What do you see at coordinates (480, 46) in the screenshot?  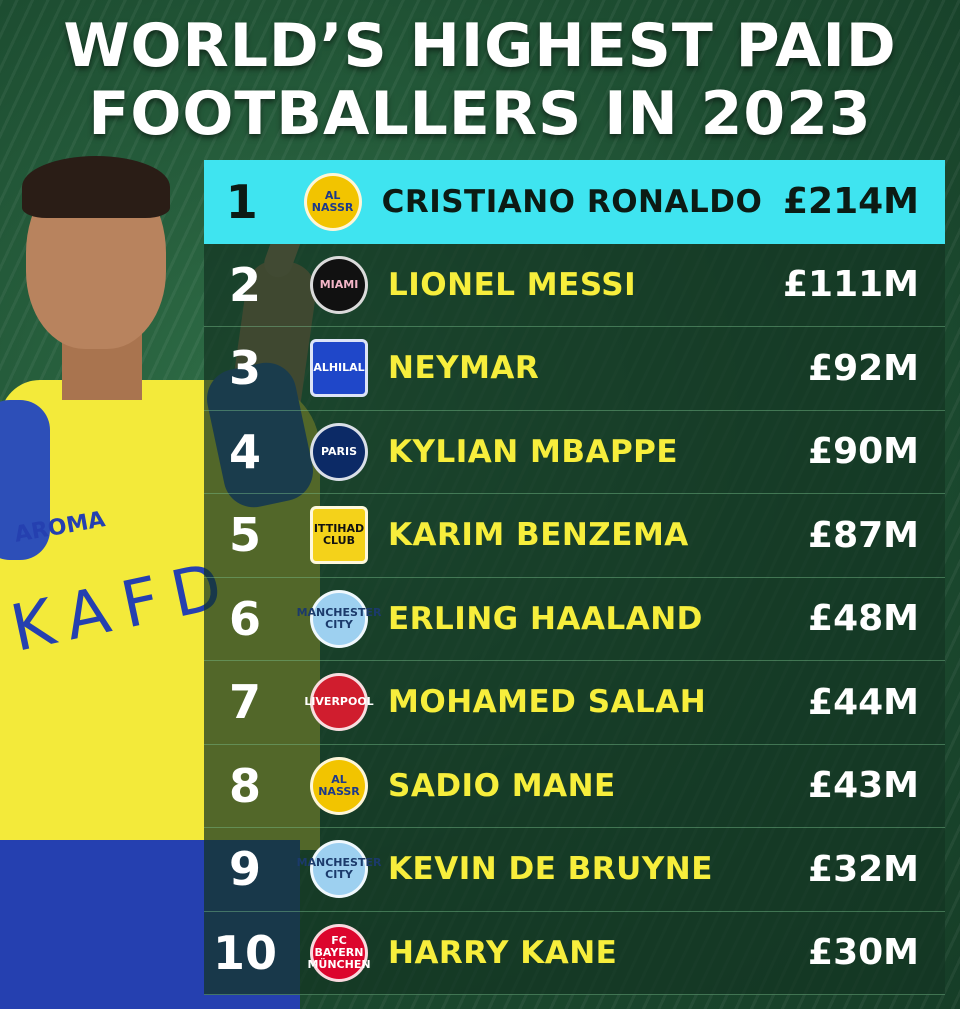 I see `title-line-1: WORLD’S HIGHEST PAID` at bounding box center [480, 46].